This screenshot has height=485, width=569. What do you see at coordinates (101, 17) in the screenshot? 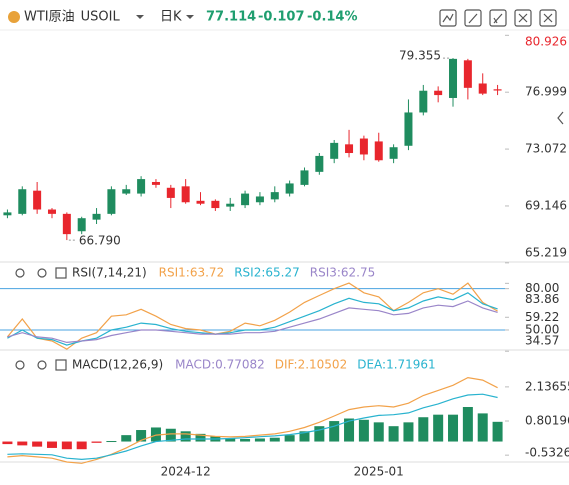
I see `code: USOIL` at bounding box center [101, 17].